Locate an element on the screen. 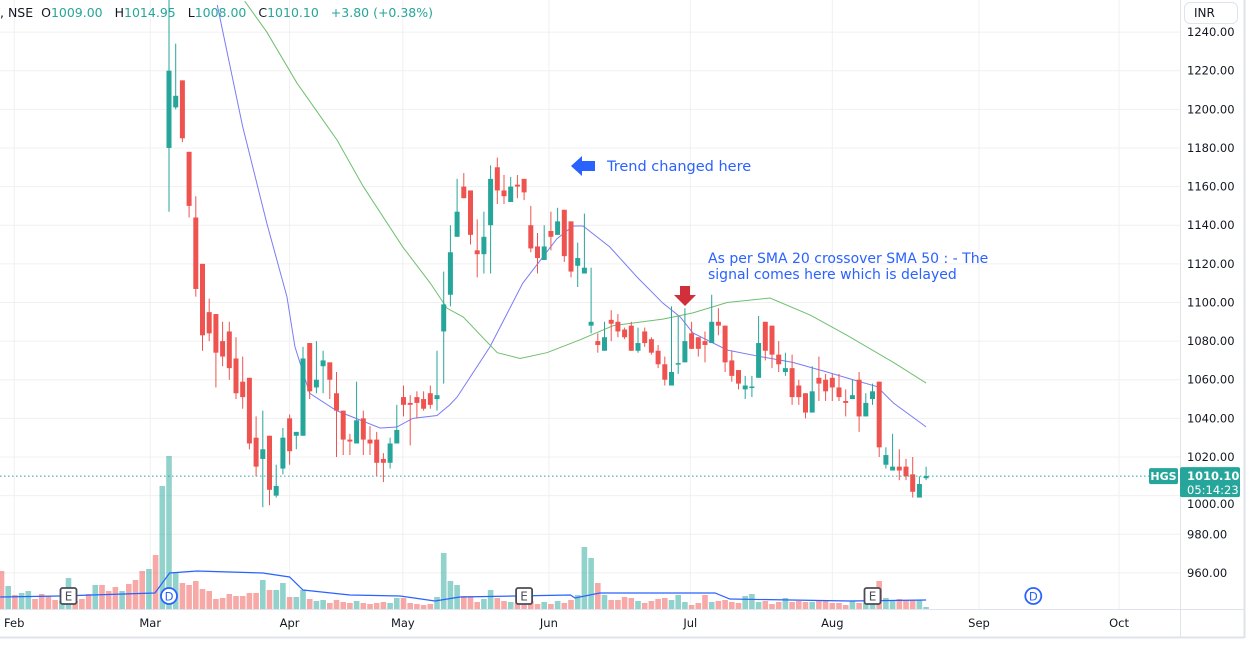  currency-button: INR is located at coordinates (1211, 13).